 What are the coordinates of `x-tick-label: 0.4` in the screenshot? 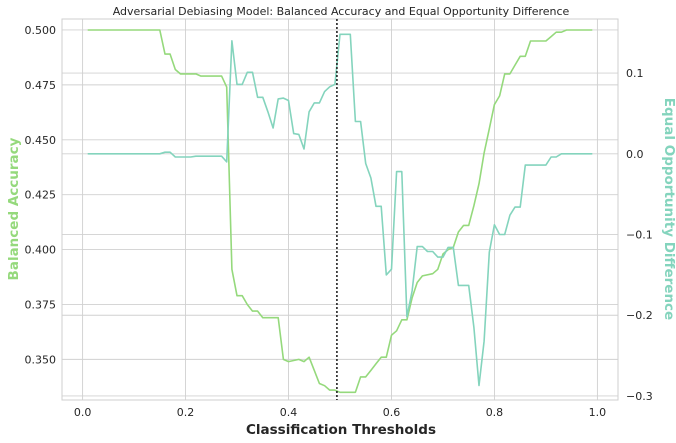 It's located at (289, 412).